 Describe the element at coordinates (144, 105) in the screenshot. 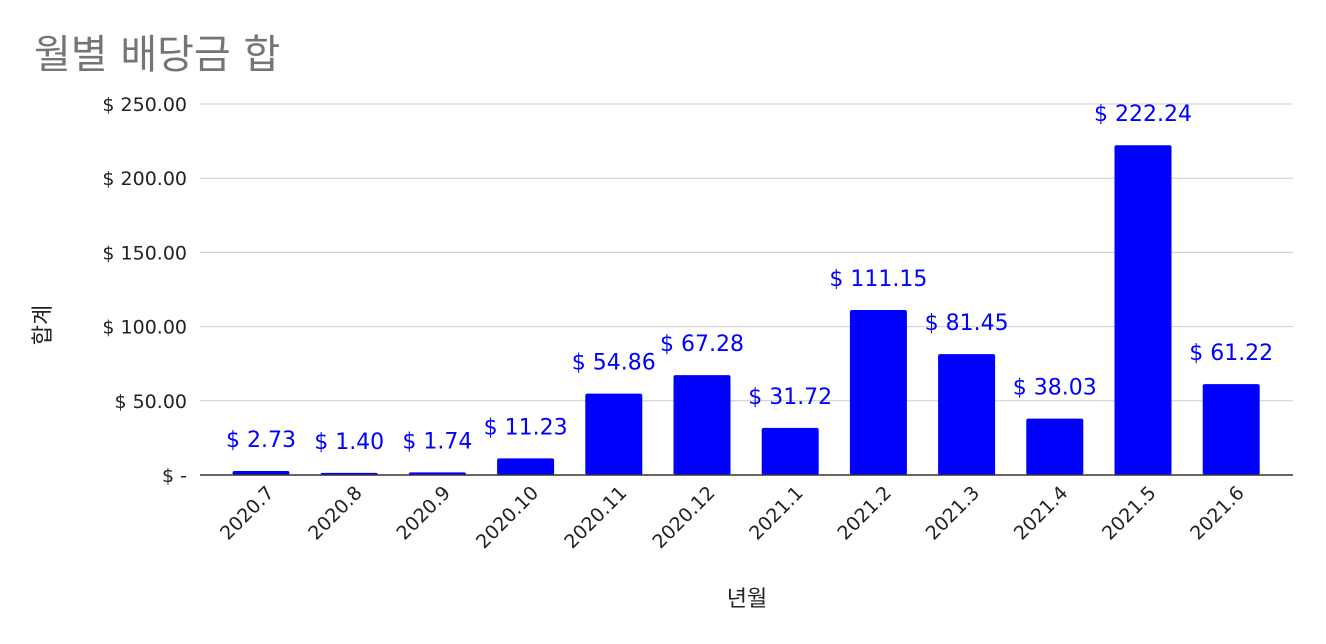

I see `y-tick-label: $ 250.00` at that location.